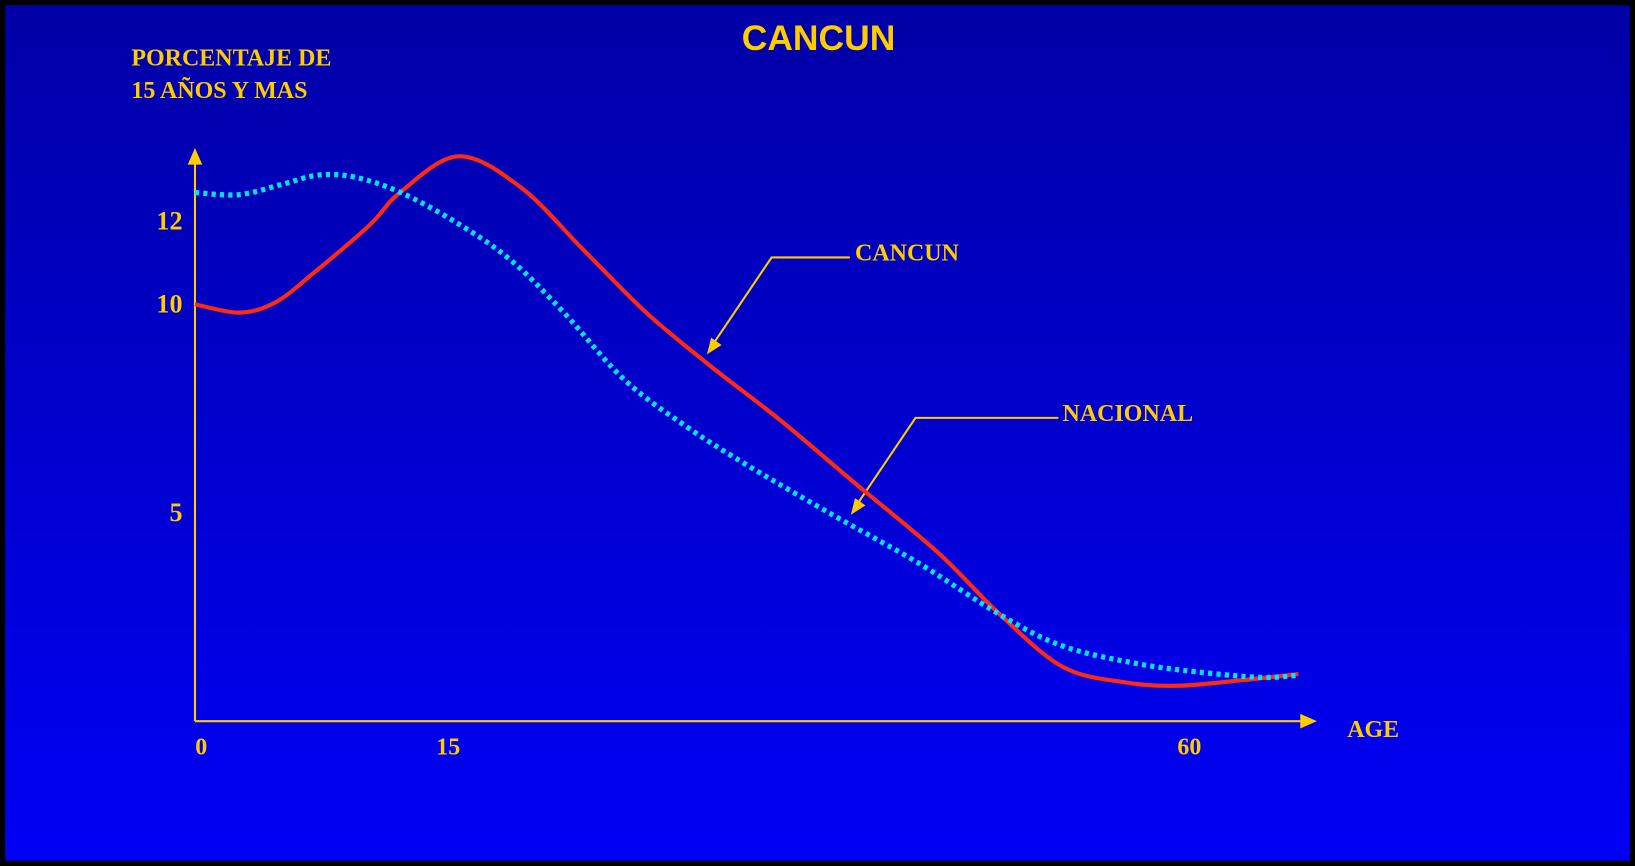 Image resolution: width=1635 pixels, height=866 pixels. Describe the element at coordinates (1128, 414) in the screenshot. I see `series-label: NACIONAL` at that location.